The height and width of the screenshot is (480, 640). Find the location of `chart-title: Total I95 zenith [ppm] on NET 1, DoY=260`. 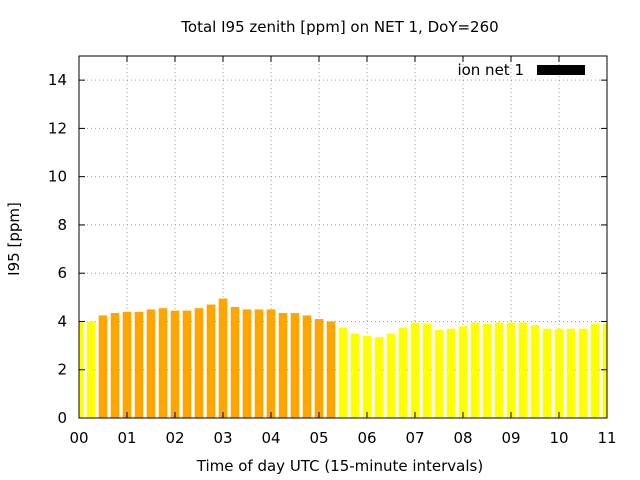

chart-title: Total I95 zenith [ppm] on NET 1, DoY=260 is located at coordinates (339, 27).